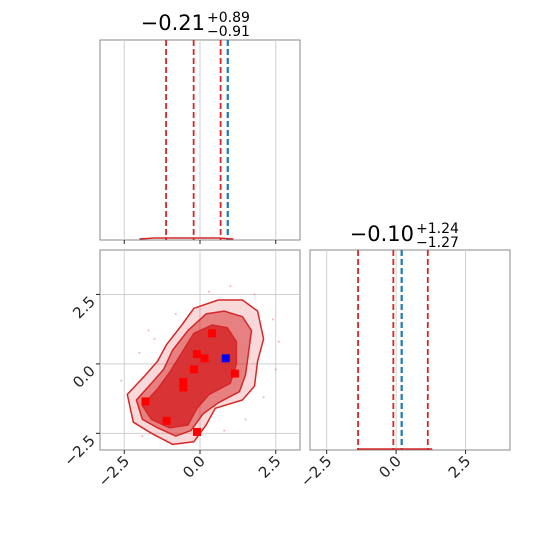 This screenshot has height=550, width=550. What do you see at coordinates (114, 471) in the screenshot?
I see `contour-x-tick-label-0: −2.5` at bounding box center [114, 471].